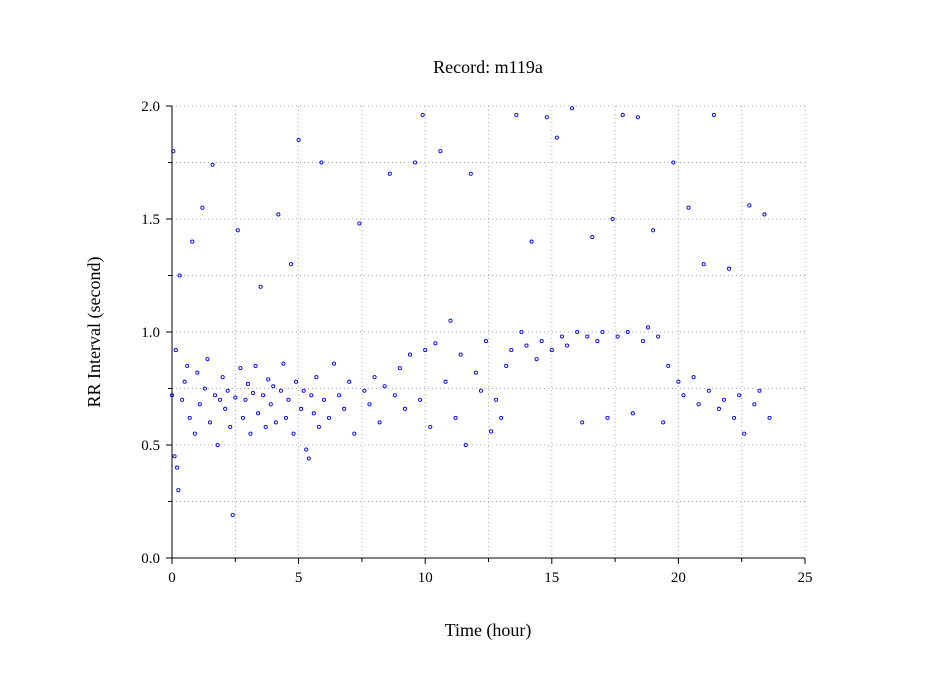 Image resolution: width=949 pixels, height=697 pixels. I want to click on x-tick-label: 20, so click(678, 578).